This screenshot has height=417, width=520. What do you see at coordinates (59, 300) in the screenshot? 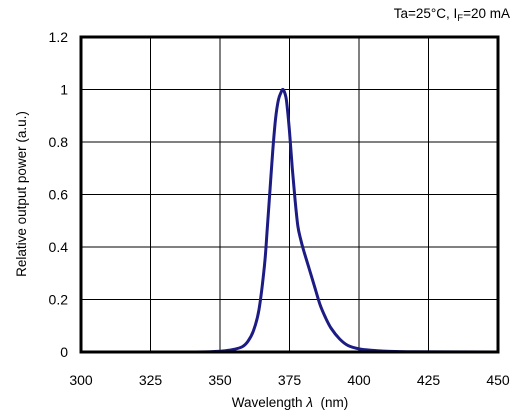
I see `y-tick-label: 0.2` at bounding box center [59, 300].